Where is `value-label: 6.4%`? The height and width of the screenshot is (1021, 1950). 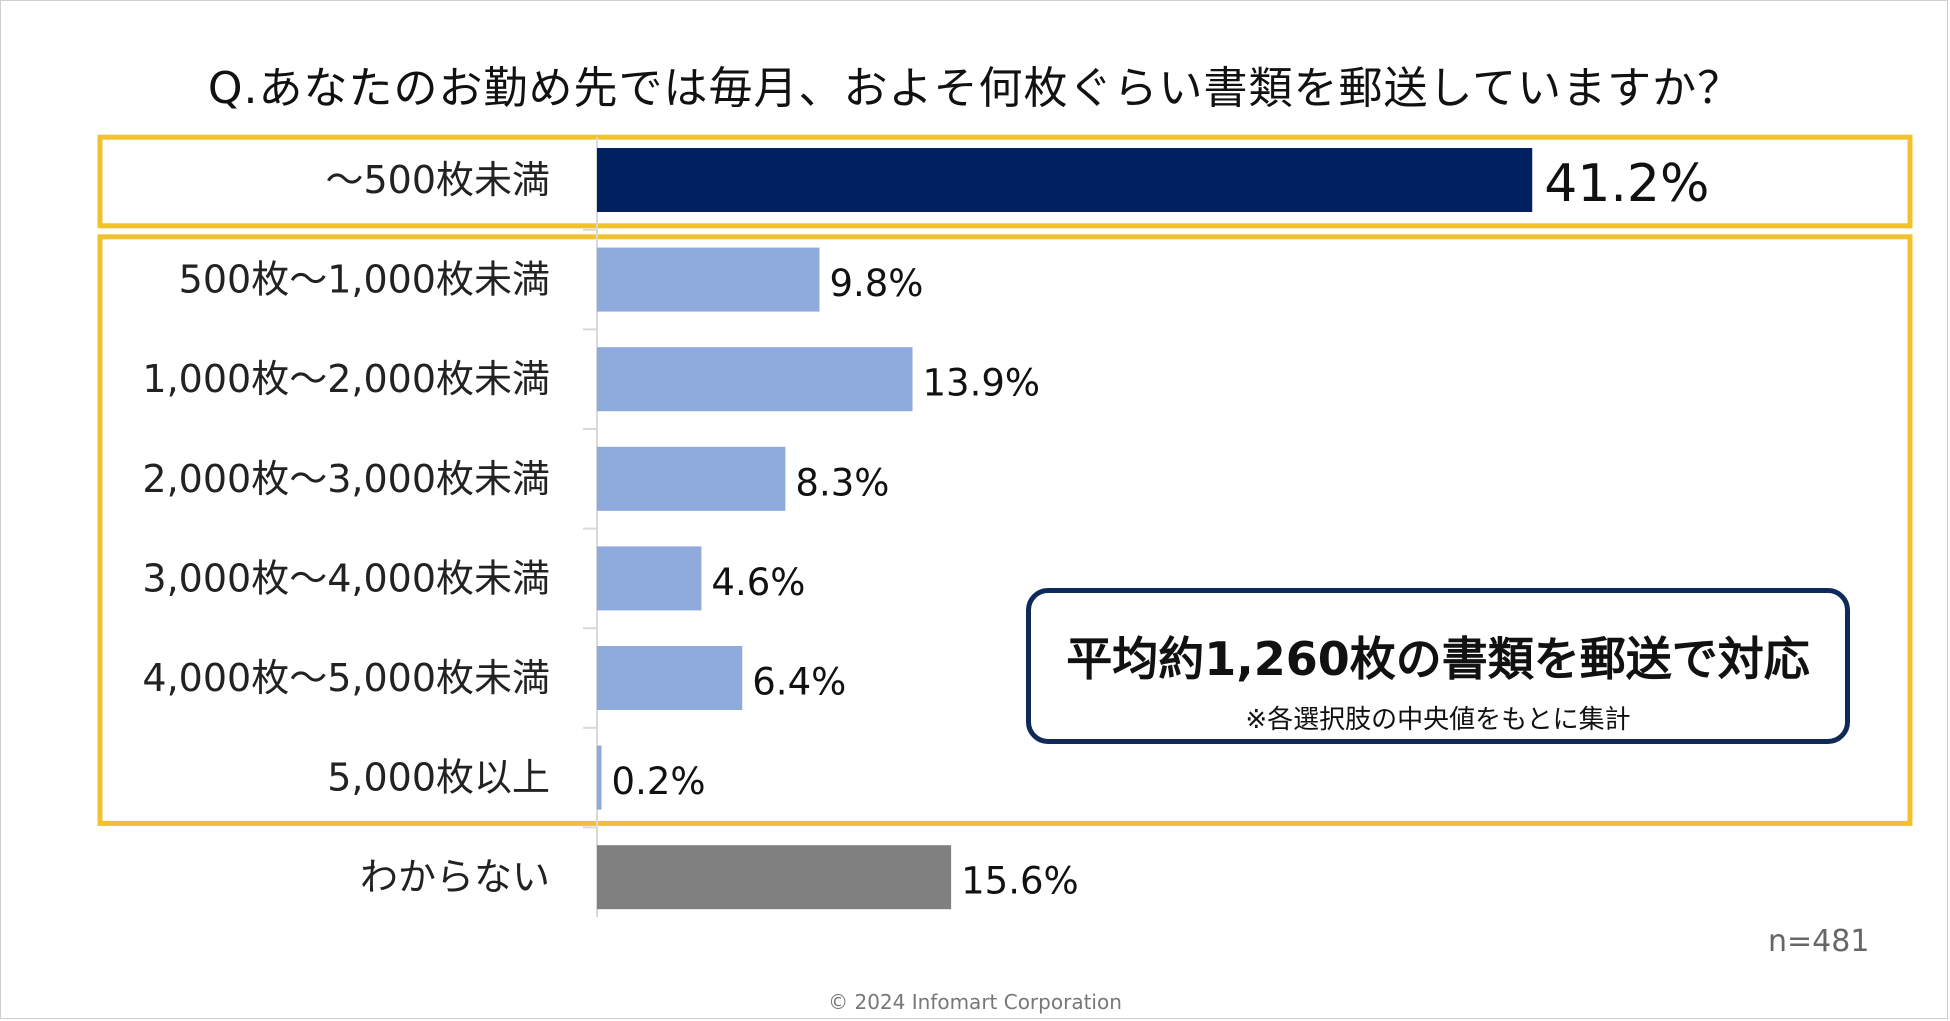
value-label: 6.4% is located at coordinates (799, 682).